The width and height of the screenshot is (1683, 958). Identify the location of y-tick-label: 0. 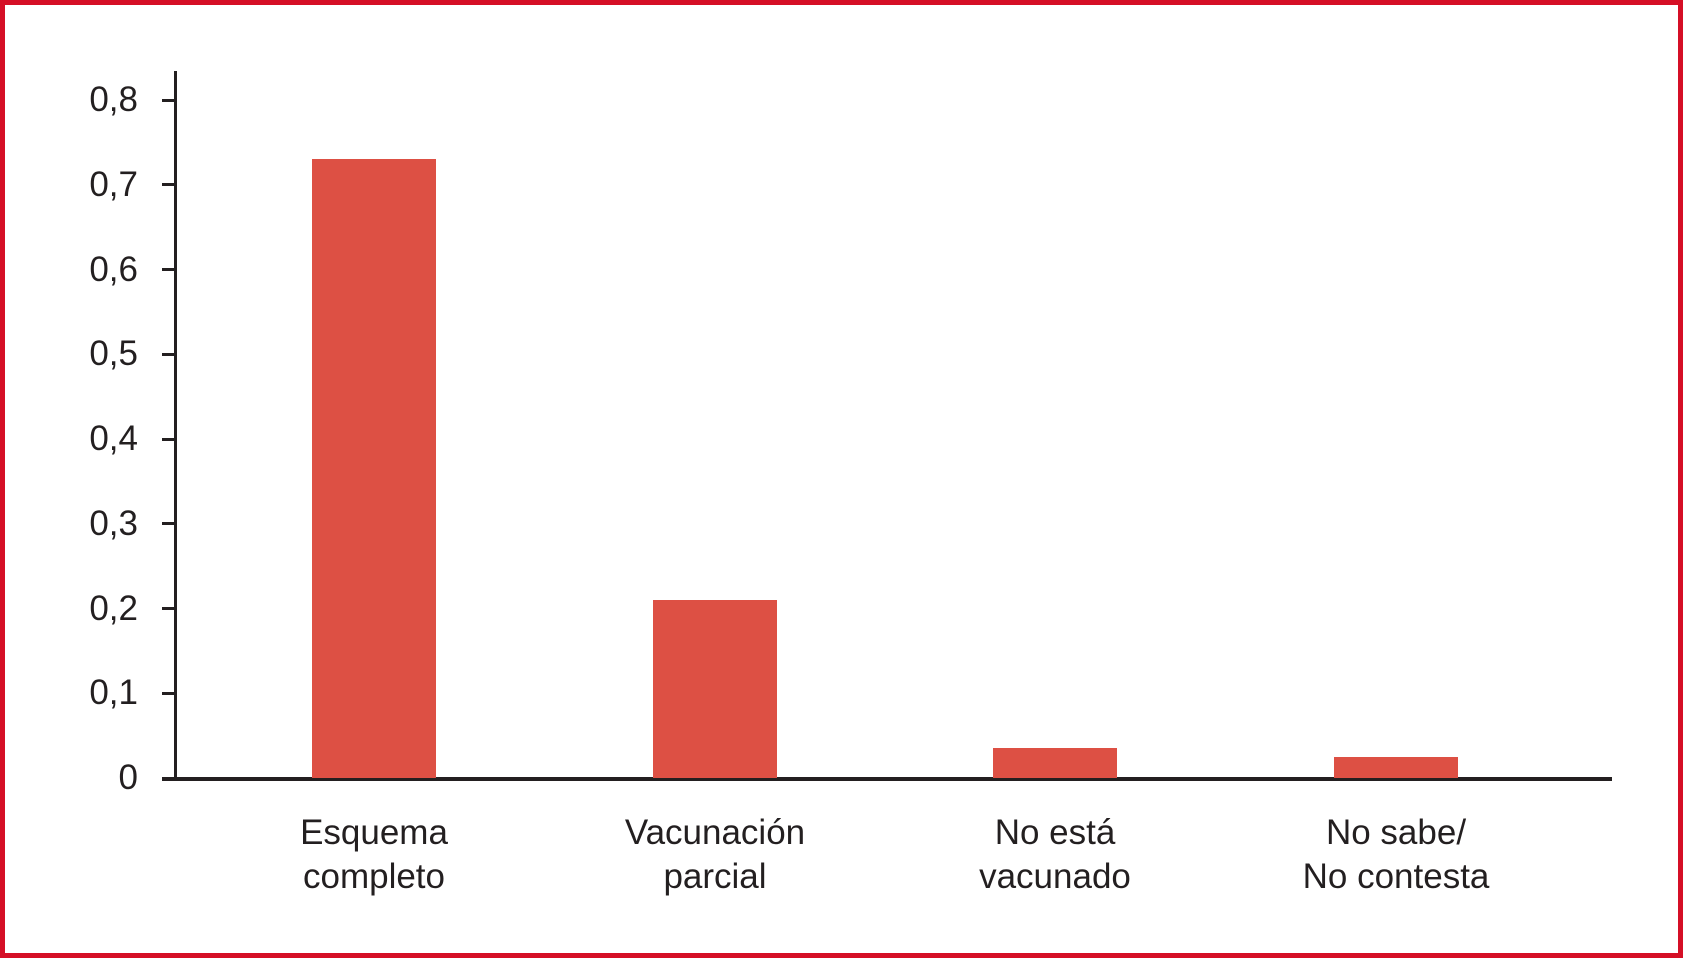
(128, 777).